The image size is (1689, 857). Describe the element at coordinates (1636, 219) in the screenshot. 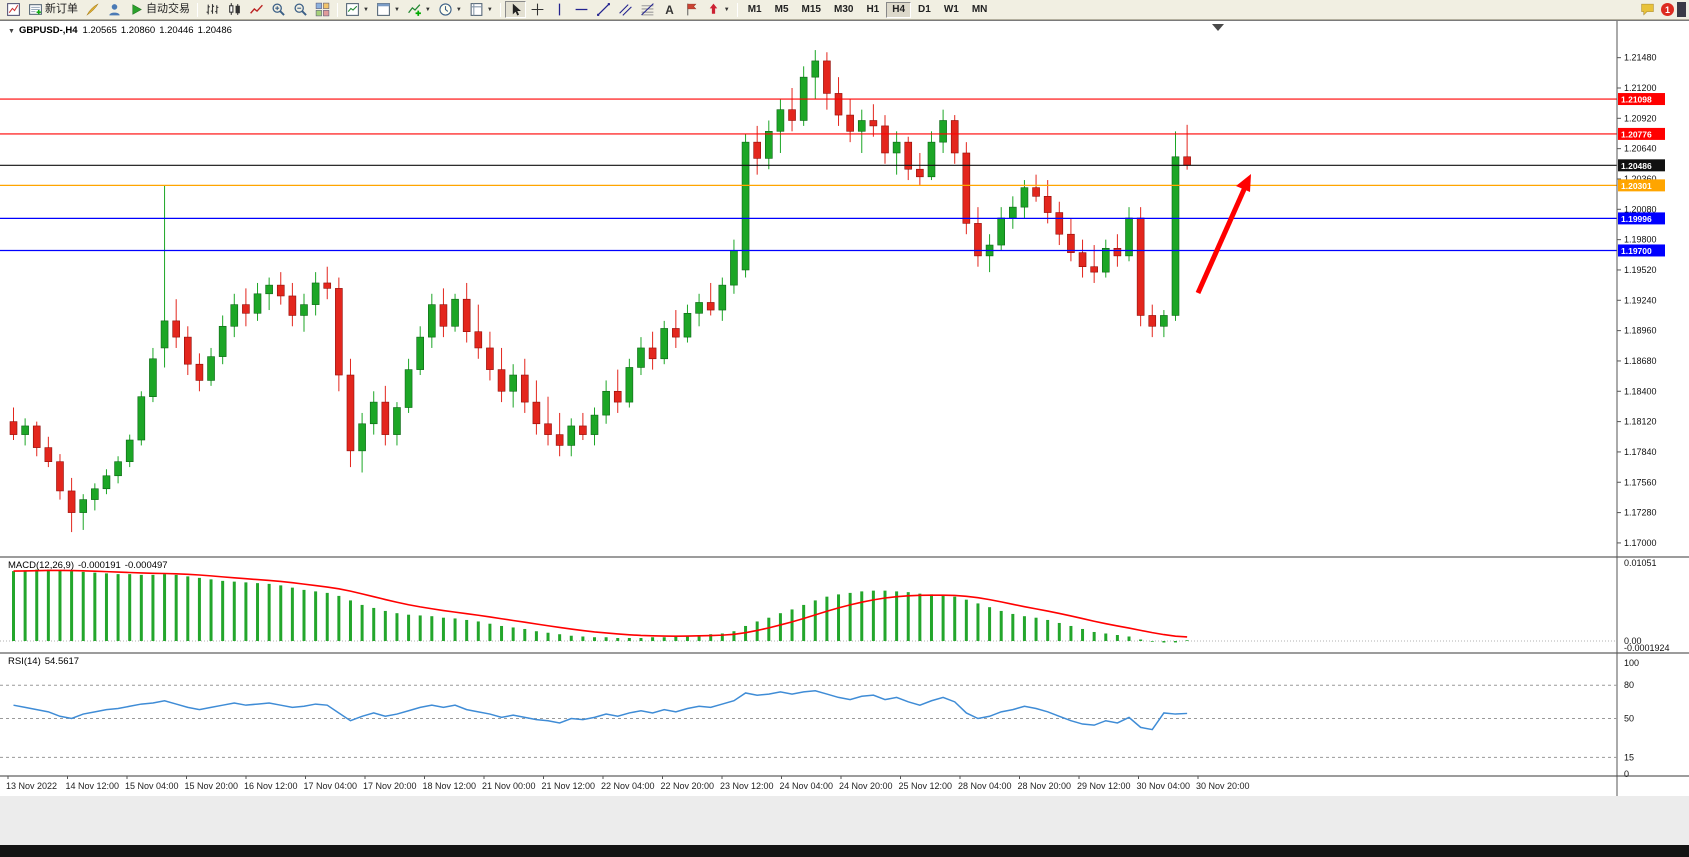

I see `svg-text: 1.19996` at that location.